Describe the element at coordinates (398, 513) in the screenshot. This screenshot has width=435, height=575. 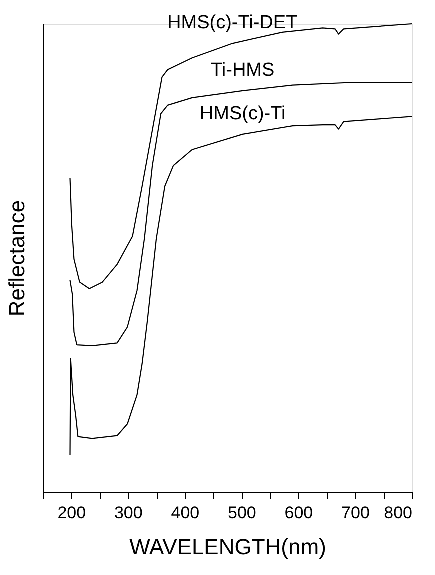
I see `x-tick-label: 800` at that location.